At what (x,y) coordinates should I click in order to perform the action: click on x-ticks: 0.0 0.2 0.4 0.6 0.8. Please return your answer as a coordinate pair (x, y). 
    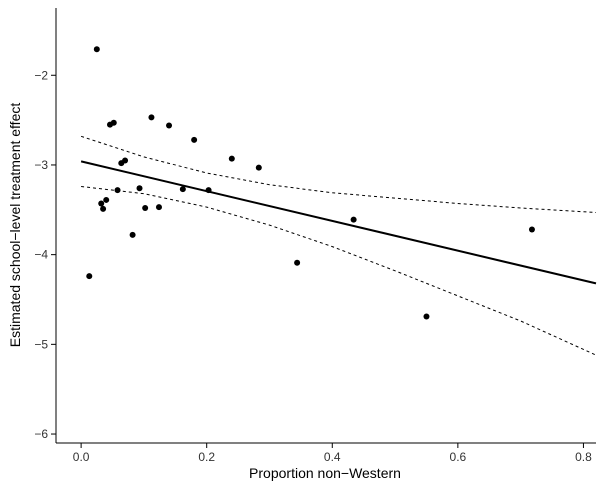
    Looking at the image, I should click on (332, 453).